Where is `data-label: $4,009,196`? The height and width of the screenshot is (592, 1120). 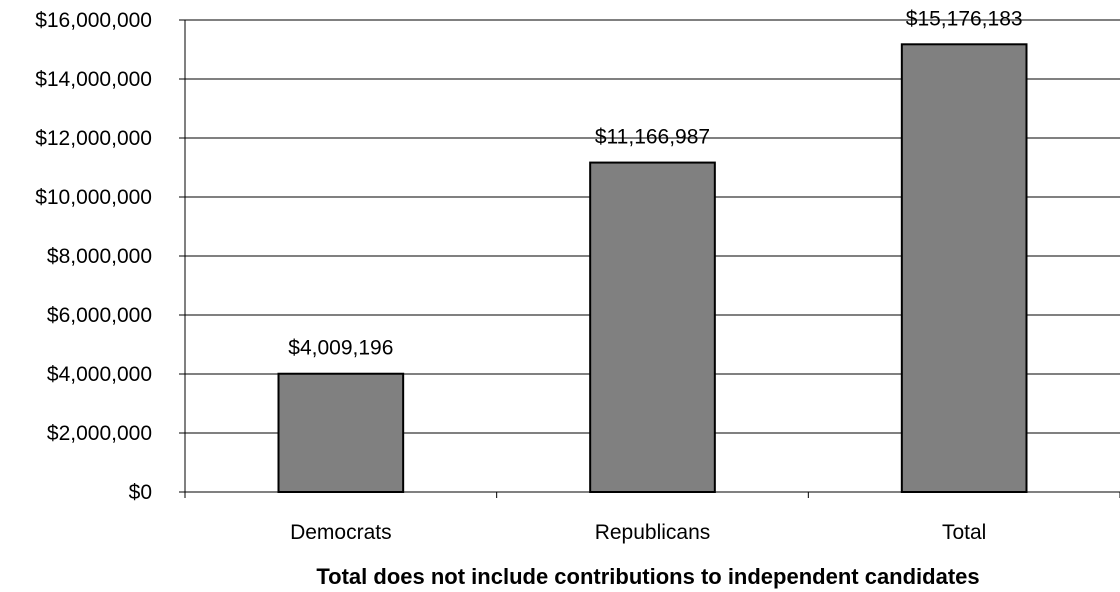
data-label: $4,009,196 is located at coordinates (340, 348).